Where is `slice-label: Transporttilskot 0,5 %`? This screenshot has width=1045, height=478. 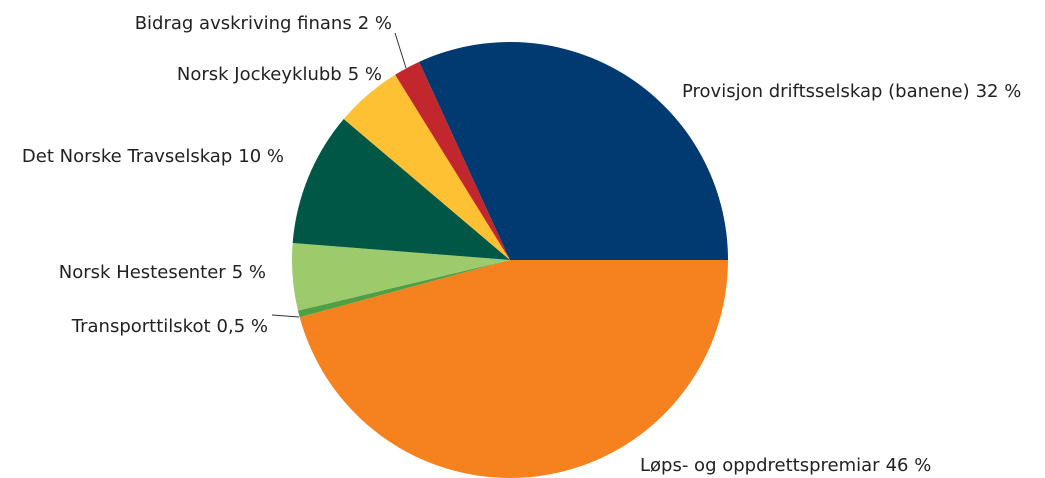 slice-label: Transporttilskot 0,5 % is located at coordinates (169, 326).